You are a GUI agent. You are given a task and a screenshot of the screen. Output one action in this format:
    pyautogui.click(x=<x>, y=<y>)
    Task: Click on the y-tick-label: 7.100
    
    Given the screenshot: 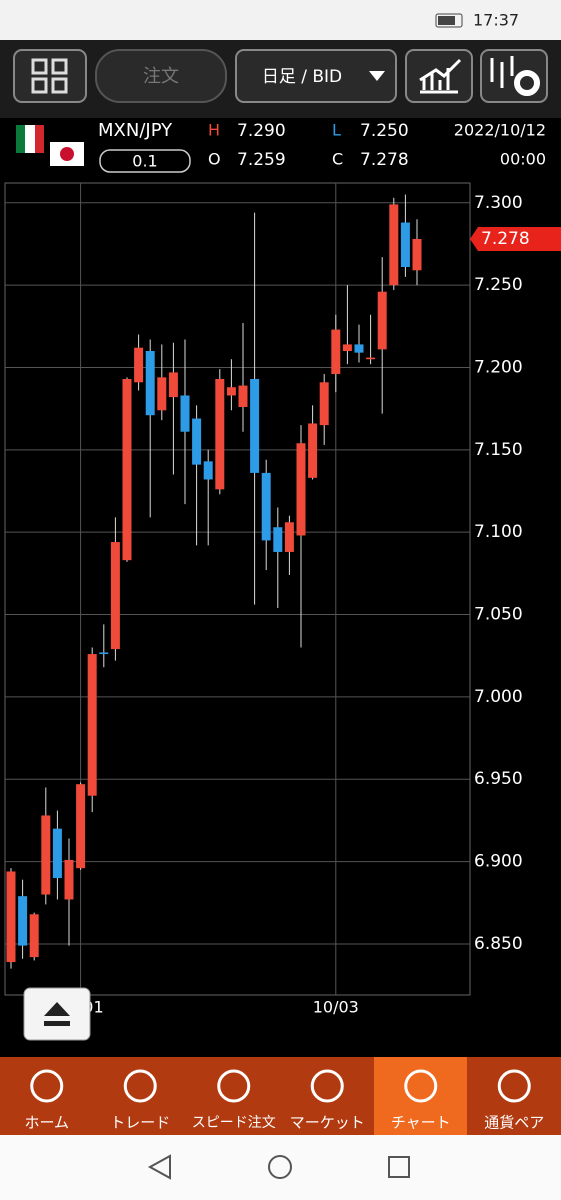 What is the action you would take?
    pyautogui.click(x=498, y=532)
    